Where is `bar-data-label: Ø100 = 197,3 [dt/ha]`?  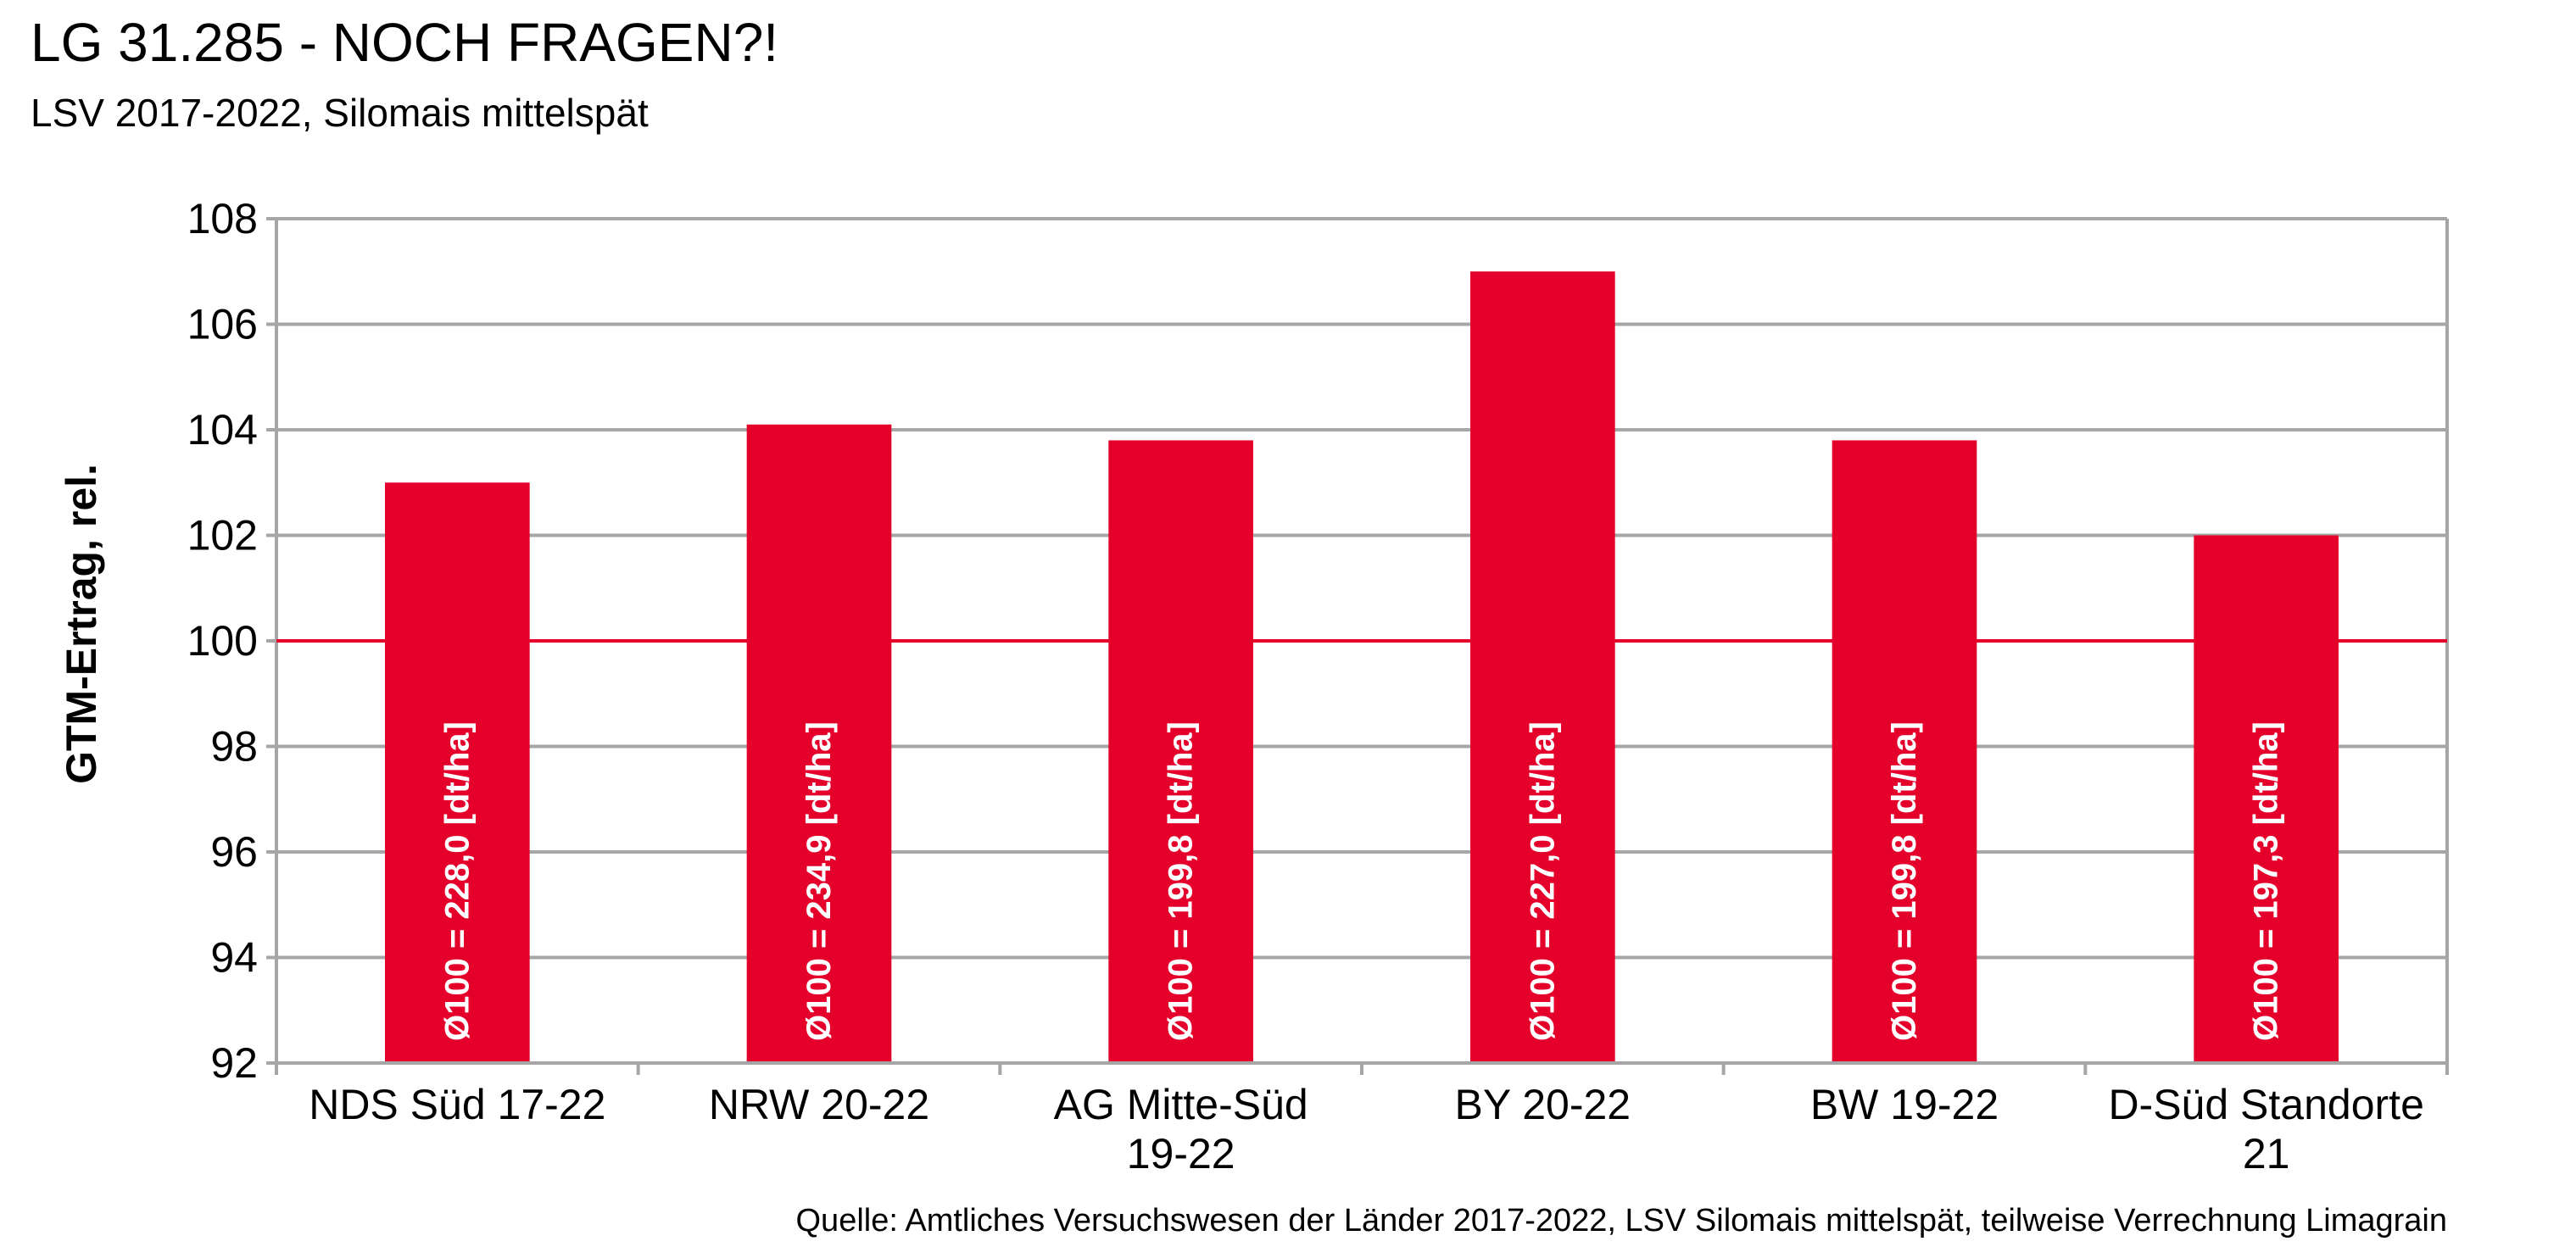
bar-data-label: Ø100 = 197,3 [dt/ha] is located at coordinates (2266, 881).